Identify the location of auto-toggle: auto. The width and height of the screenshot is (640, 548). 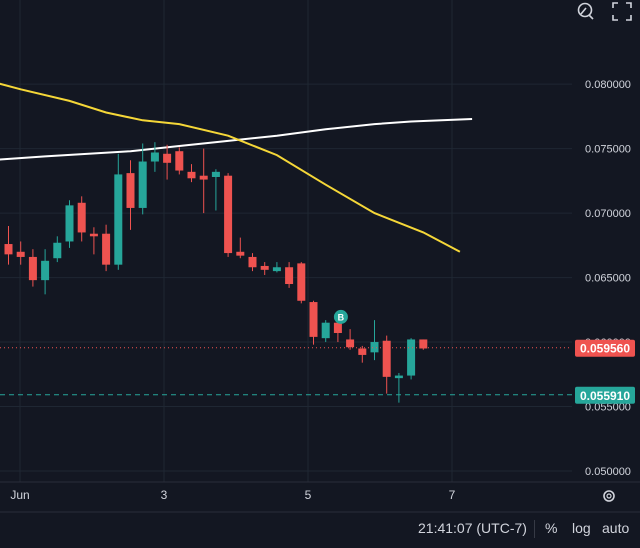
(616, 528).